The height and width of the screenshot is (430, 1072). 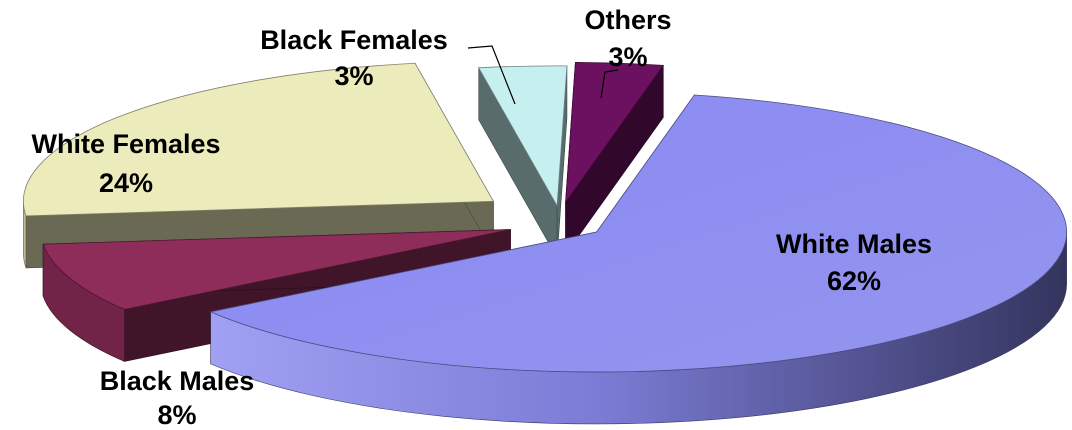 I want to click on slice-top-black-males, so click(x=276, y=269).